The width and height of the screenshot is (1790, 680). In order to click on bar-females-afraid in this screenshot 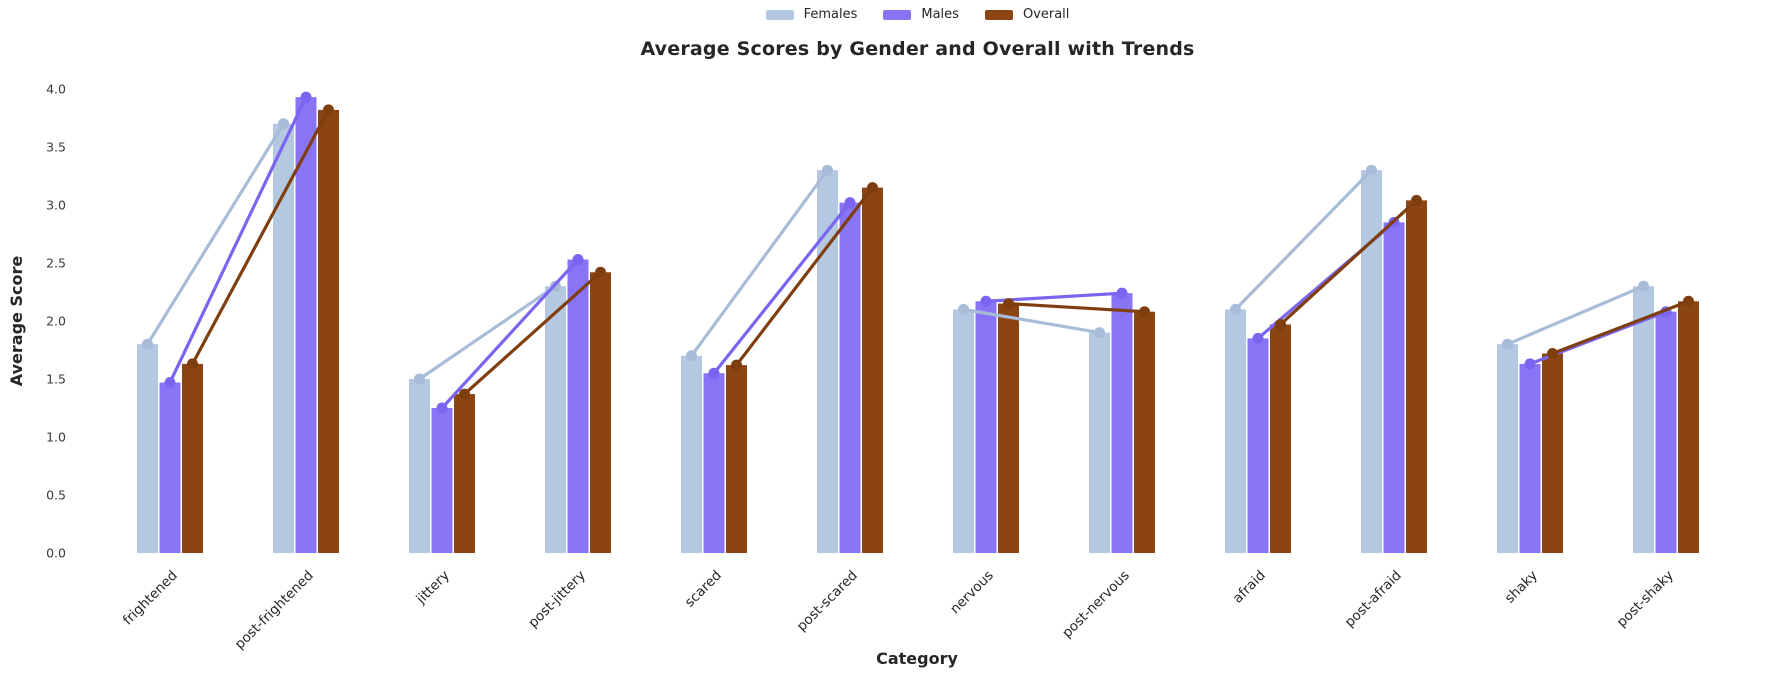, I will do `click(1235, 431)`.